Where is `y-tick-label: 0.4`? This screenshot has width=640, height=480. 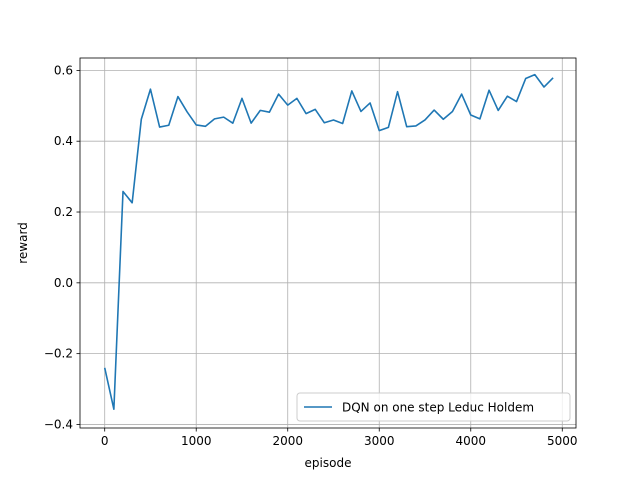 y-tick-label: 0.4 is located at coordinates (63, 141).